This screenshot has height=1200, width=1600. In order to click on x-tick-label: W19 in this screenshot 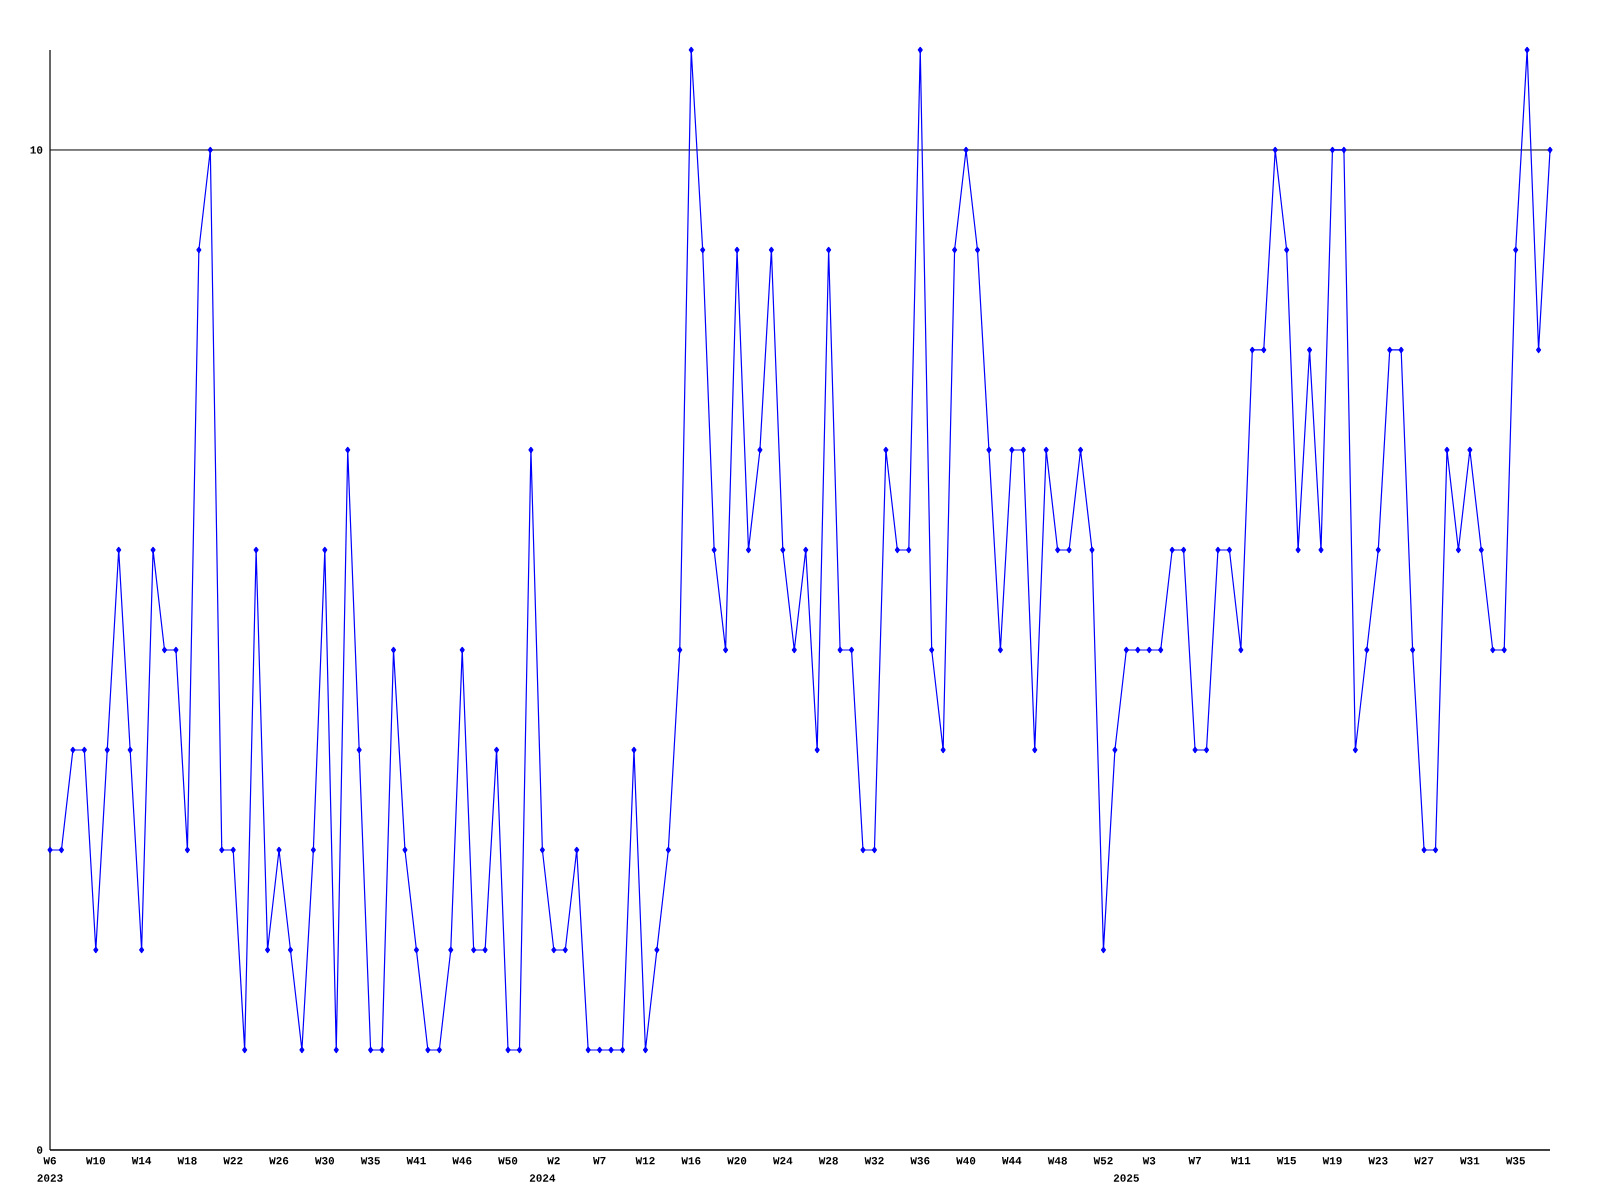, I will do `click(1332, 1161)`.